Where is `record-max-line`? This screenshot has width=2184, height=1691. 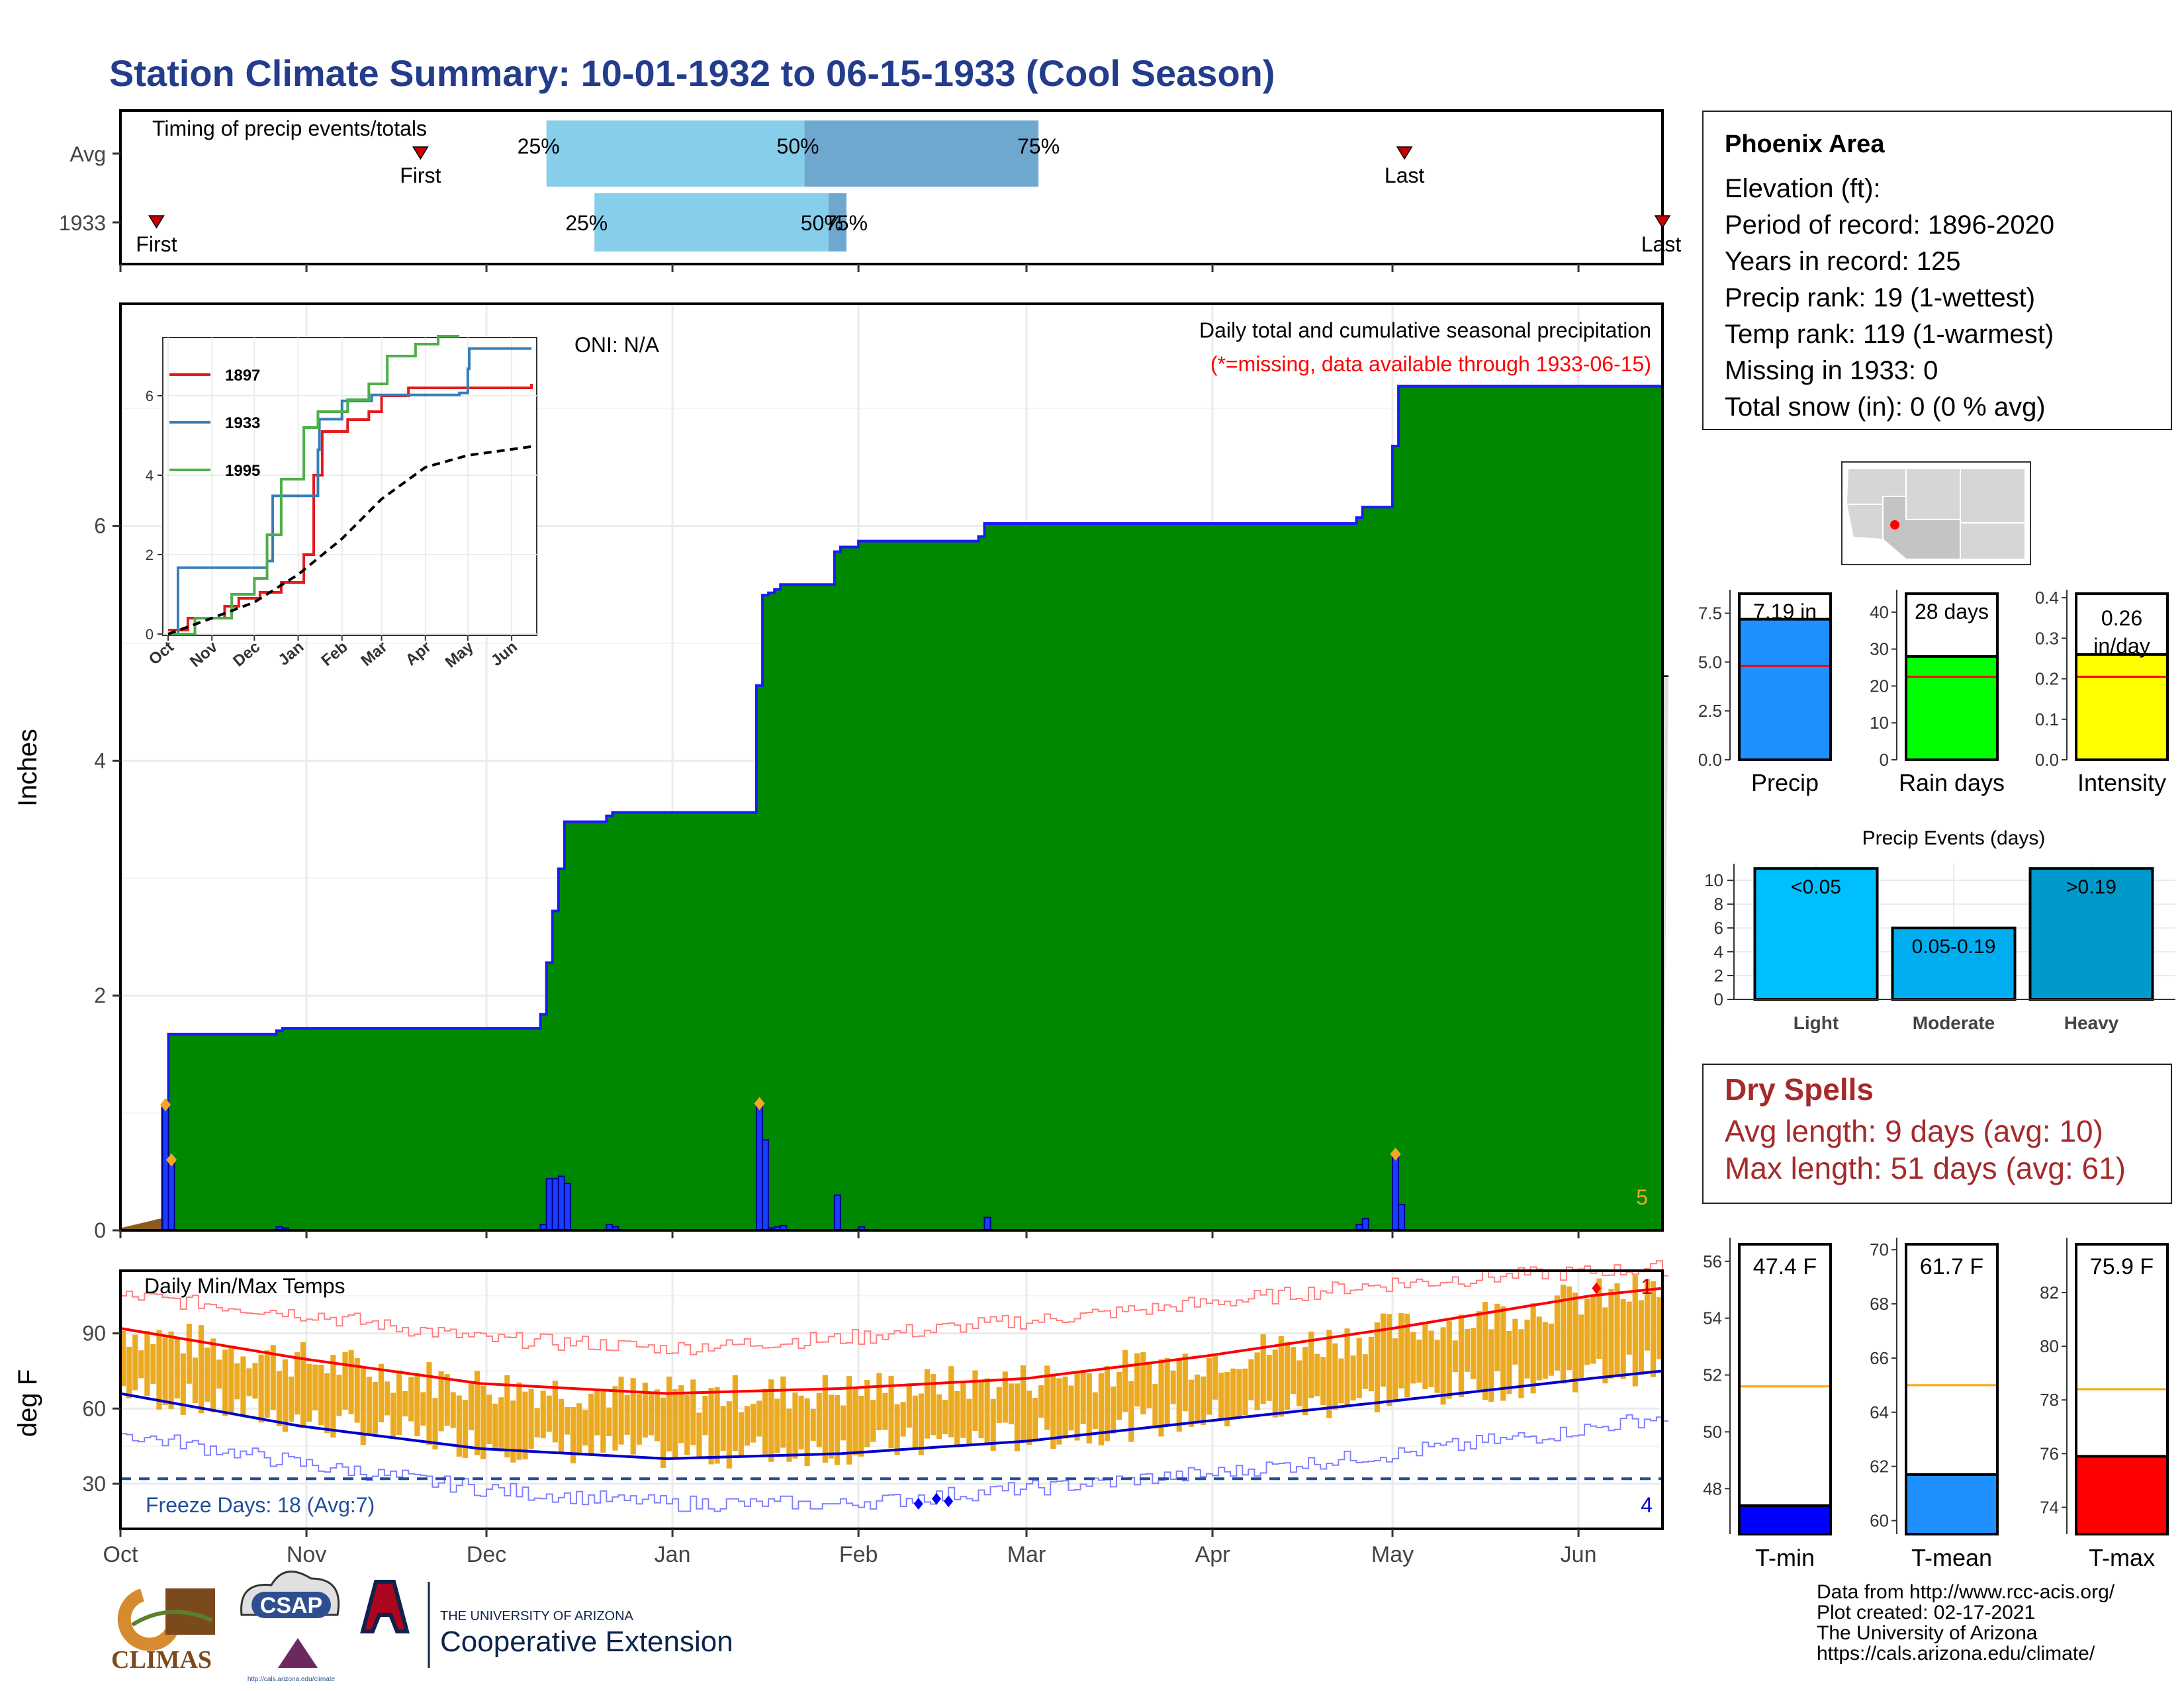
record-max-line is located at coordinates (894, 1307).